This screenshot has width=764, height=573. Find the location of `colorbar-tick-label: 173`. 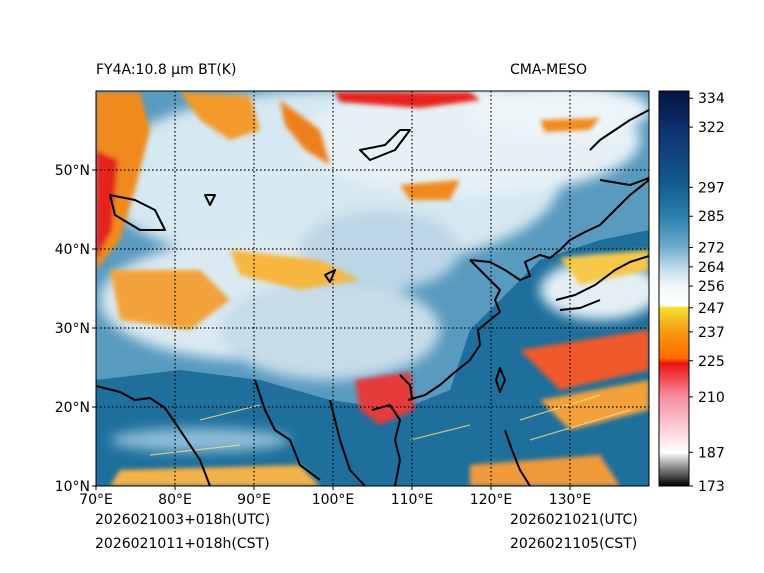

colorbar-tick-label: 173 is located at coordinates (711, 487).